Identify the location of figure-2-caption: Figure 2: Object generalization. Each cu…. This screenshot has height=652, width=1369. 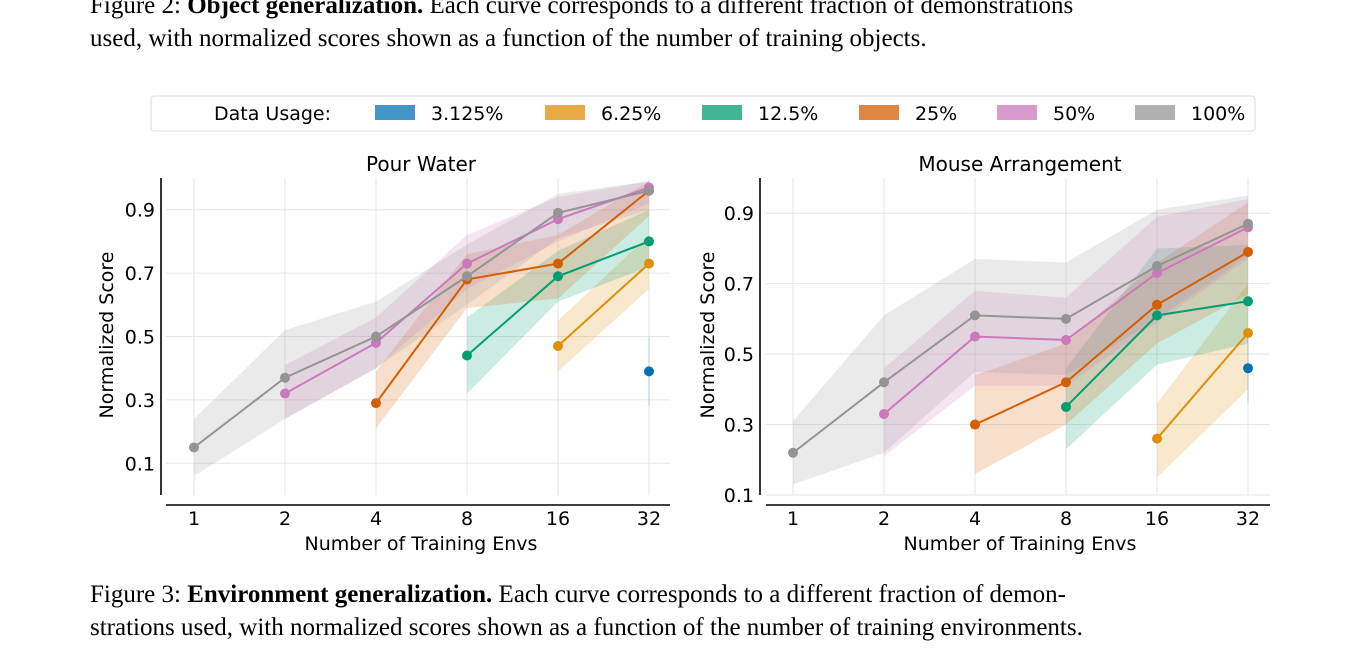
(685, 27).